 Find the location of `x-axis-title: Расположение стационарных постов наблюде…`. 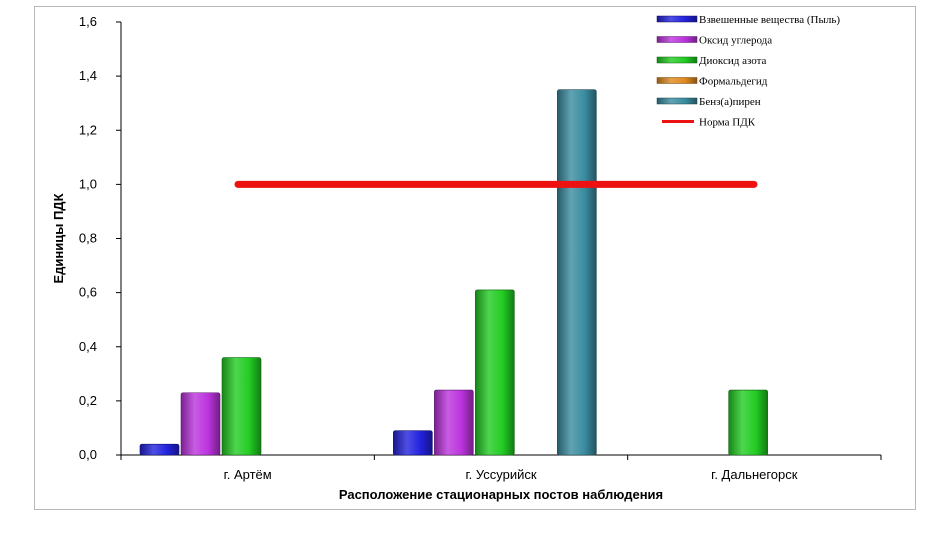

x-axis-title: Расположение стационарных постов наблюде… is located at coordinates (501, 494).